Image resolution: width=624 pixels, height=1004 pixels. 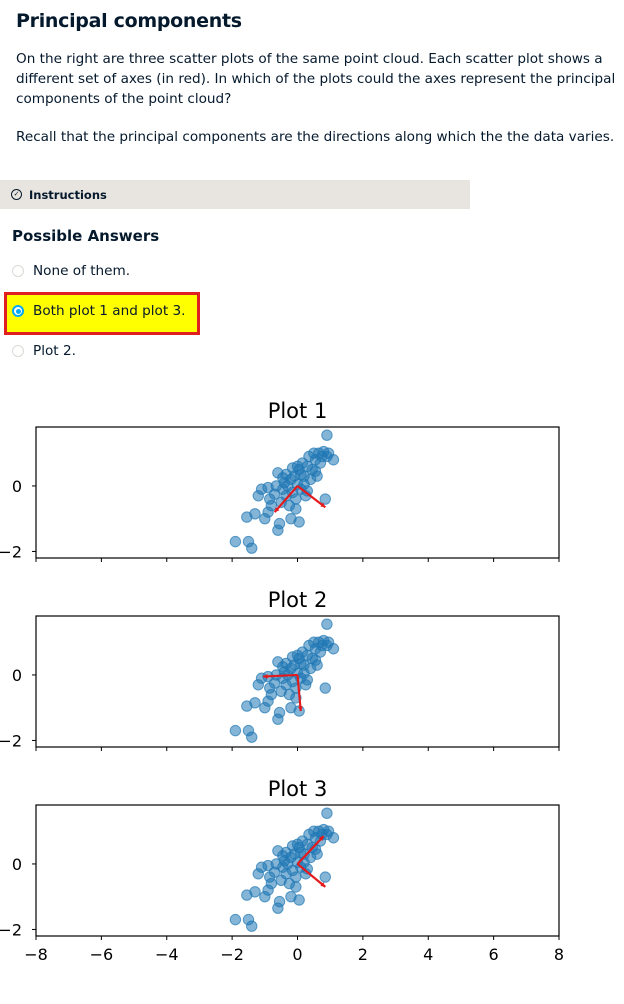 What do you see at coordinates (102, 954) in the screenshot?
I see `x-tick-label: −6` at bounding box center [102, 954].